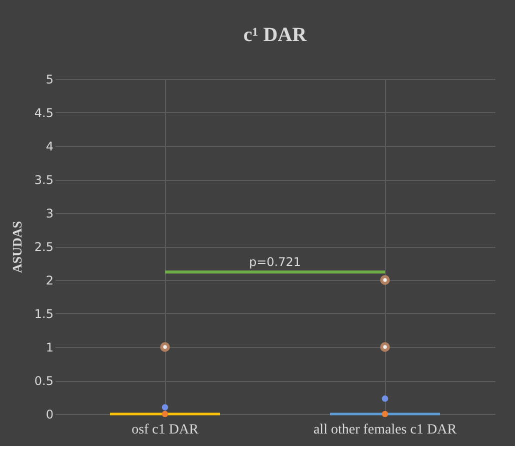  I want to click on y-tick-label: 1.5, so click(44, 314).